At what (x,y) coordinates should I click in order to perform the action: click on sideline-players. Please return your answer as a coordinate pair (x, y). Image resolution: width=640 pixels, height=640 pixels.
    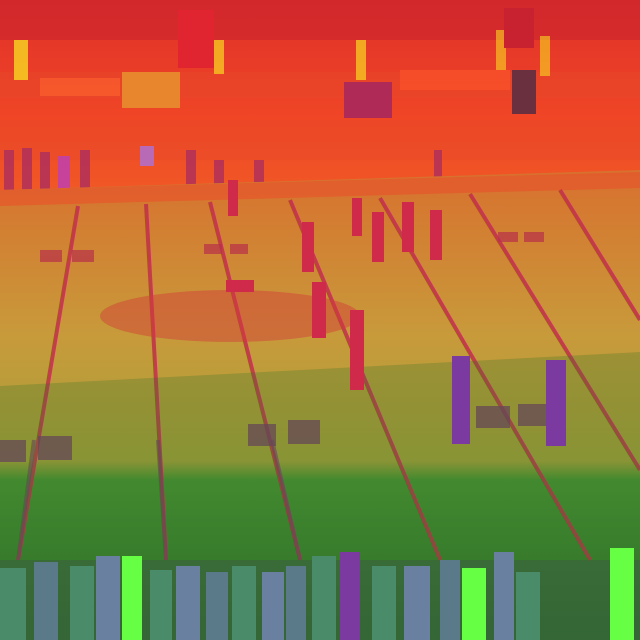
    Looking at the image, I should click on (320, 594).